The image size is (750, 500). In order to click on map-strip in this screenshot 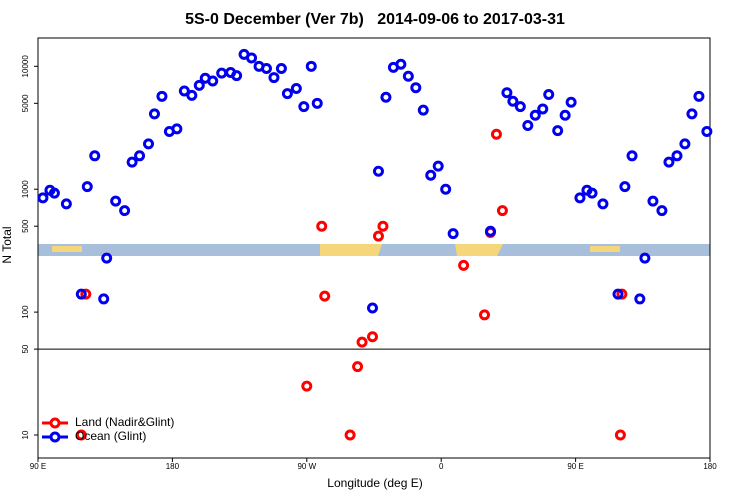, I will do `click(374, 250)`.